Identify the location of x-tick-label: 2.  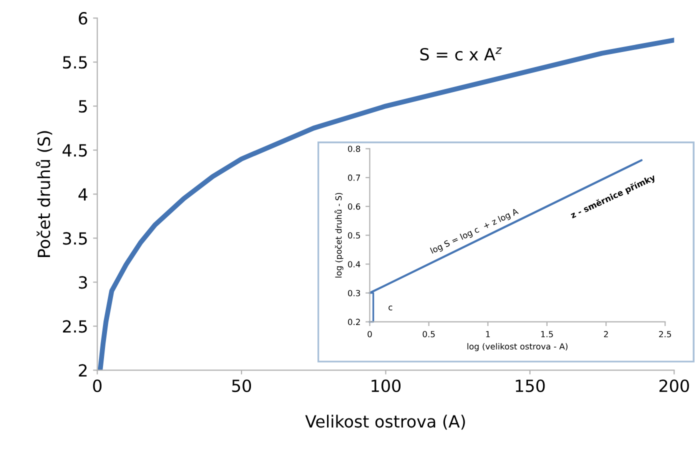
(606, 334).